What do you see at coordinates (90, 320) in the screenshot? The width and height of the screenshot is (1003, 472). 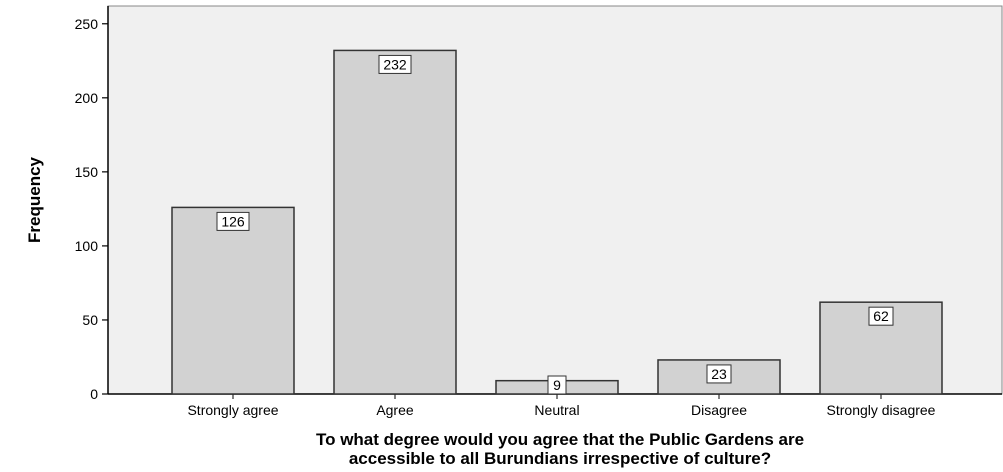 I see `y-tick-label: 50` at bounding box center [90, 320].